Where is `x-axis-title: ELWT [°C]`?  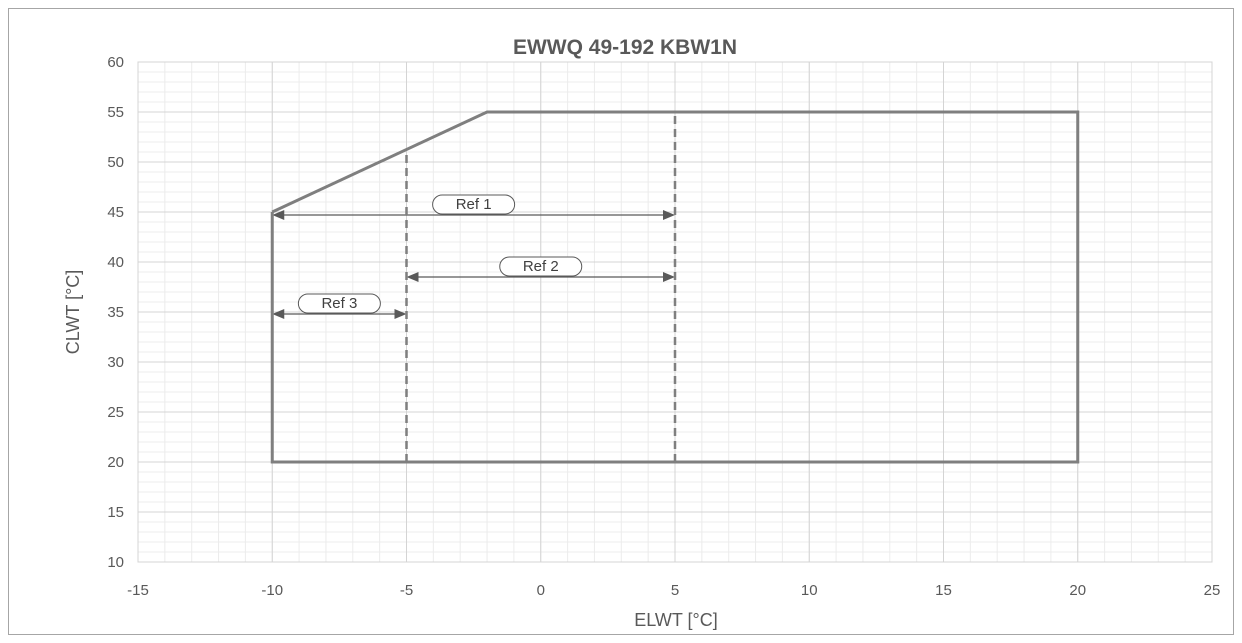
x-axis-title: ELWT [°C] is located at coordinates (676, 620).